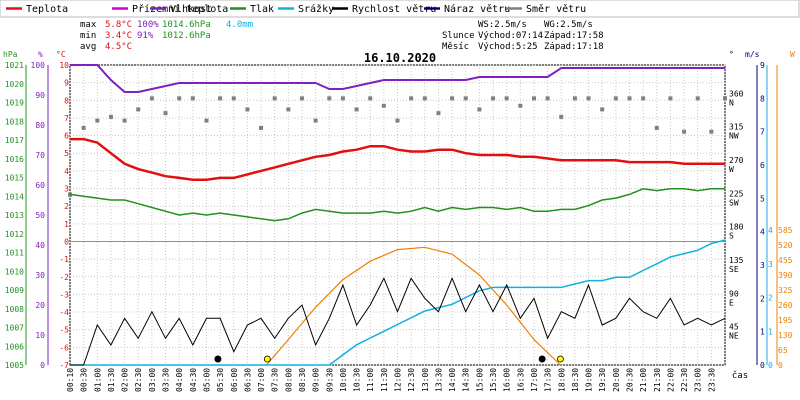 The height and width of the screenshot is (400, 800). I want to click on wind-wg: WG:2.5m/s, so click(568, 25).